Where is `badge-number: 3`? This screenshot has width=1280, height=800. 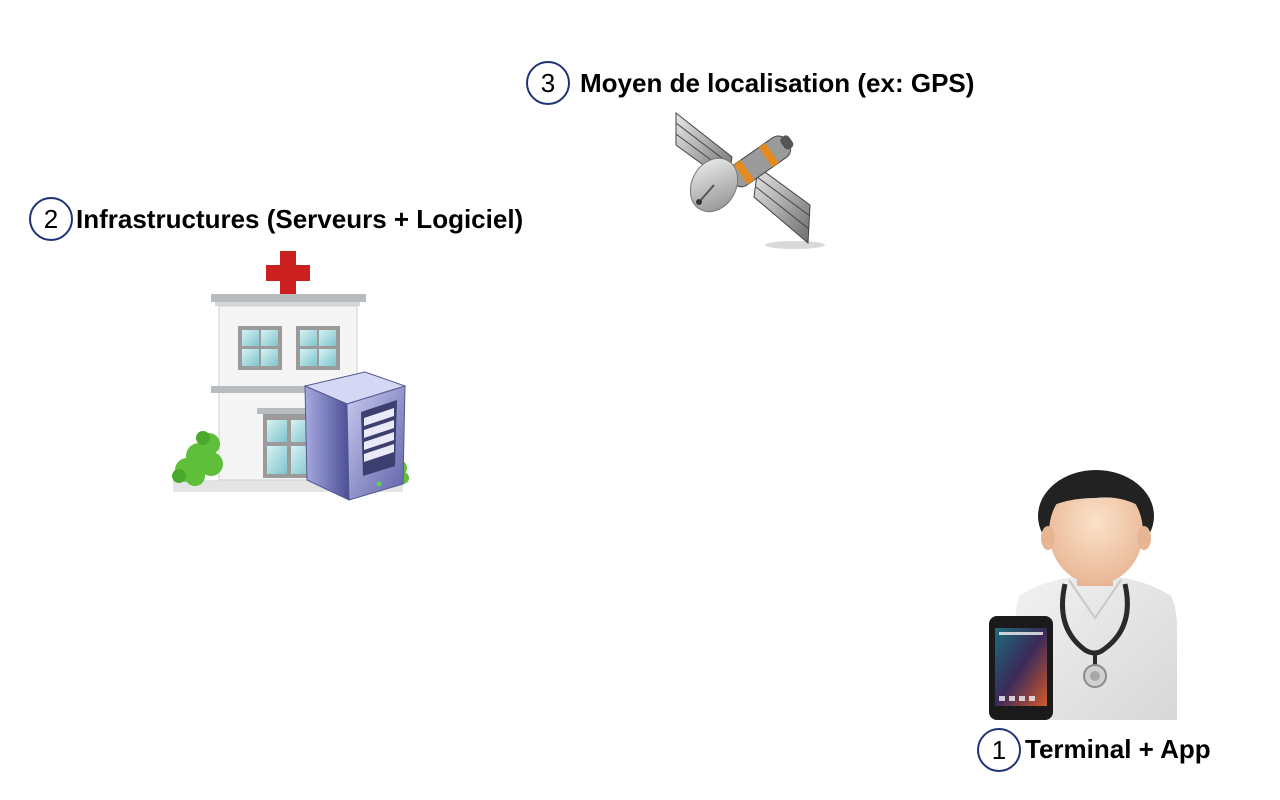
badge-number: 3 is located at coordinates (548, 82).